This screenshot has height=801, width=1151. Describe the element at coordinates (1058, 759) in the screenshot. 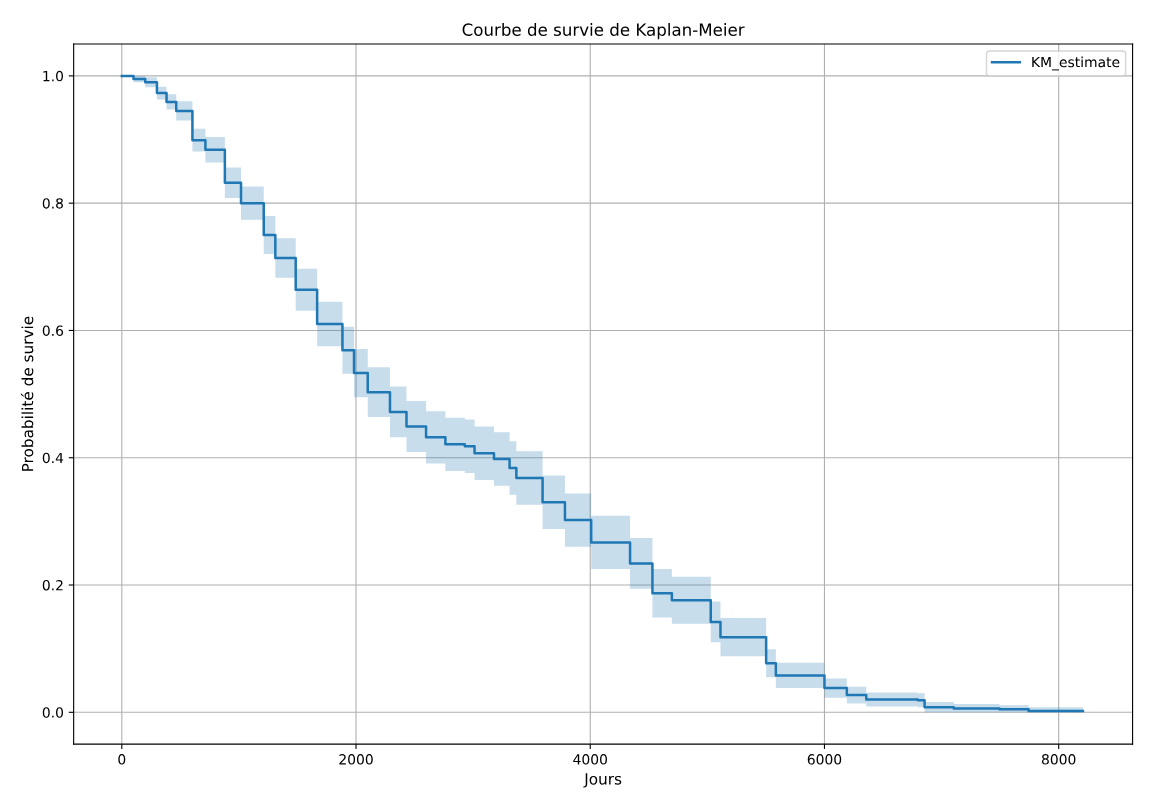

I see `x-tick-label: 8000` at that location.